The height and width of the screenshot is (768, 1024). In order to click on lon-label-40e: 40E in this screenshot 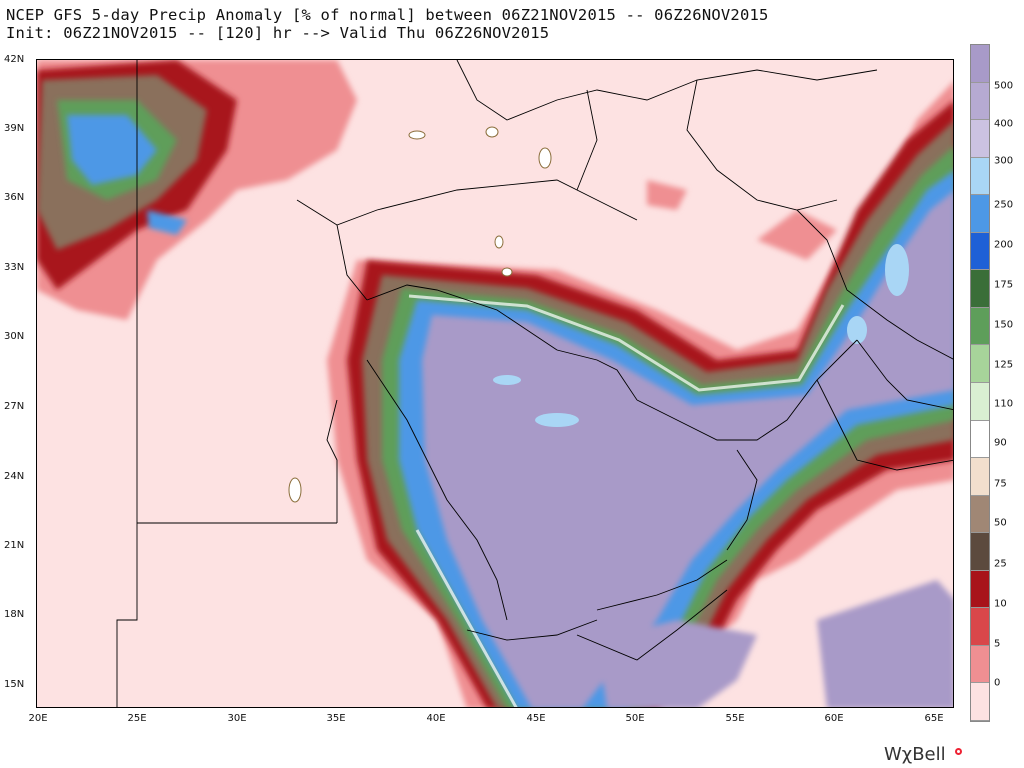, I will do `click(436, 718)`.